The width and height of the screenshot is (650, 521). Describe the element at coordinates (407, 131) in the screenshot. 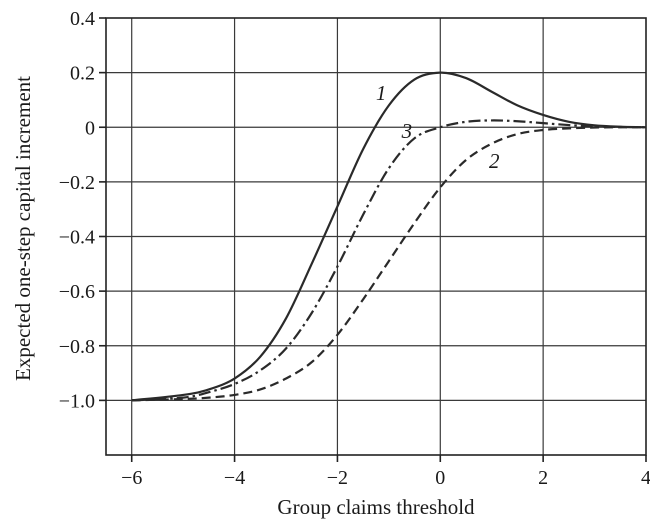

I see `series-label-3: 3` at that location.